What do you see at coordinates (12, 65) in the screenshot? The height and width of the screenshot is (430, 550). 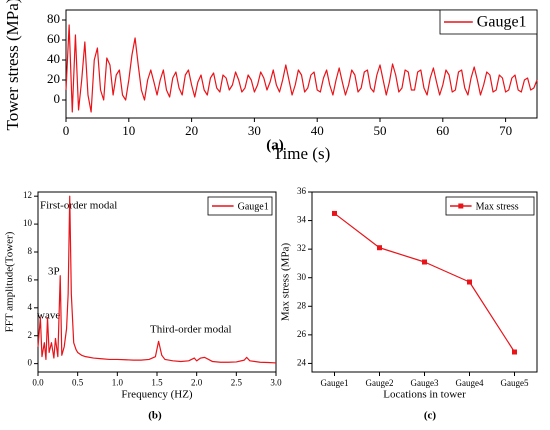 I see `y-axis-label: Tower stress (MPa)` at bounding box center [12, 65].